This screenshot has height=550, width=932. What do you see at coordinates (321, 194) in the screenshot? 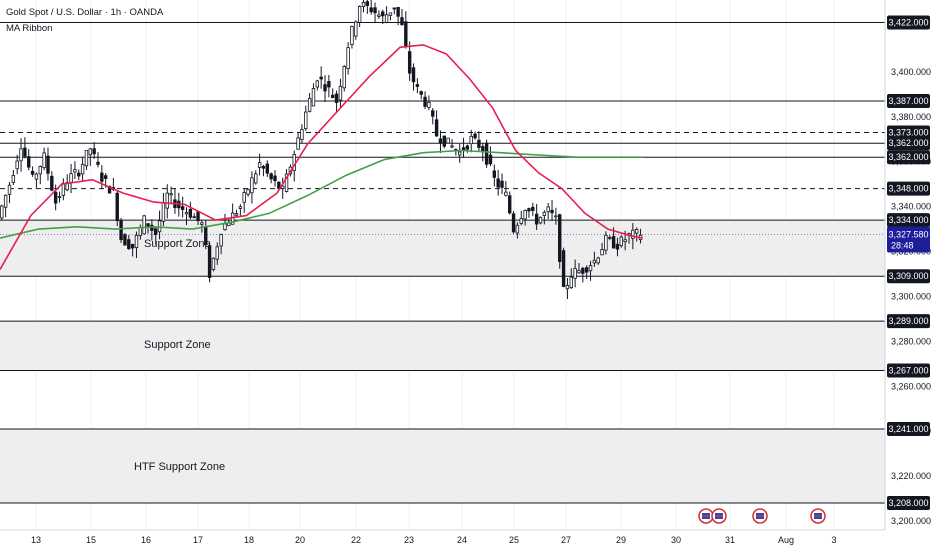
I see `ma-slow-line` at bounding box center [321, 194].